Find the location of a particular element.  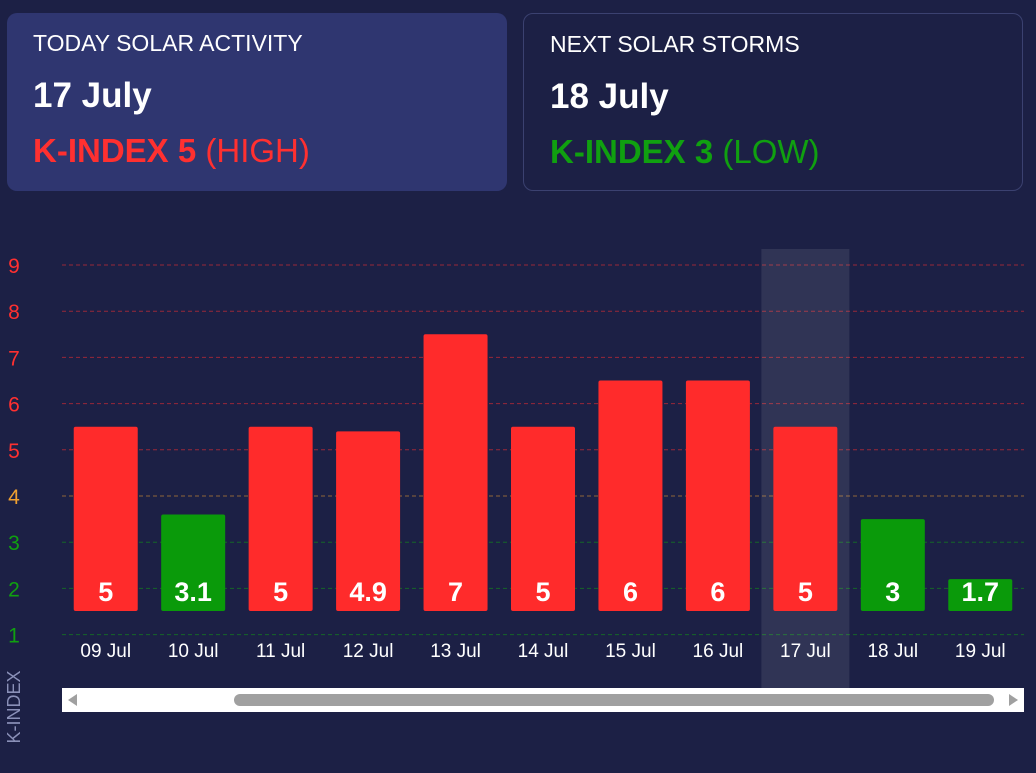

today-kindex-readout: K-INDEX 5 (HIGH) is located at coordinates (270, 151).